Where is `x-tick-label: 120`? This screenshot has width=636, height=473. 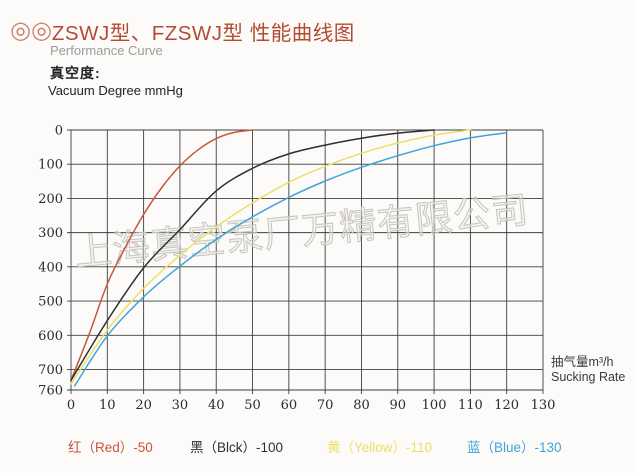
x-tick-label: 120 is located at coordinates (506, 405).